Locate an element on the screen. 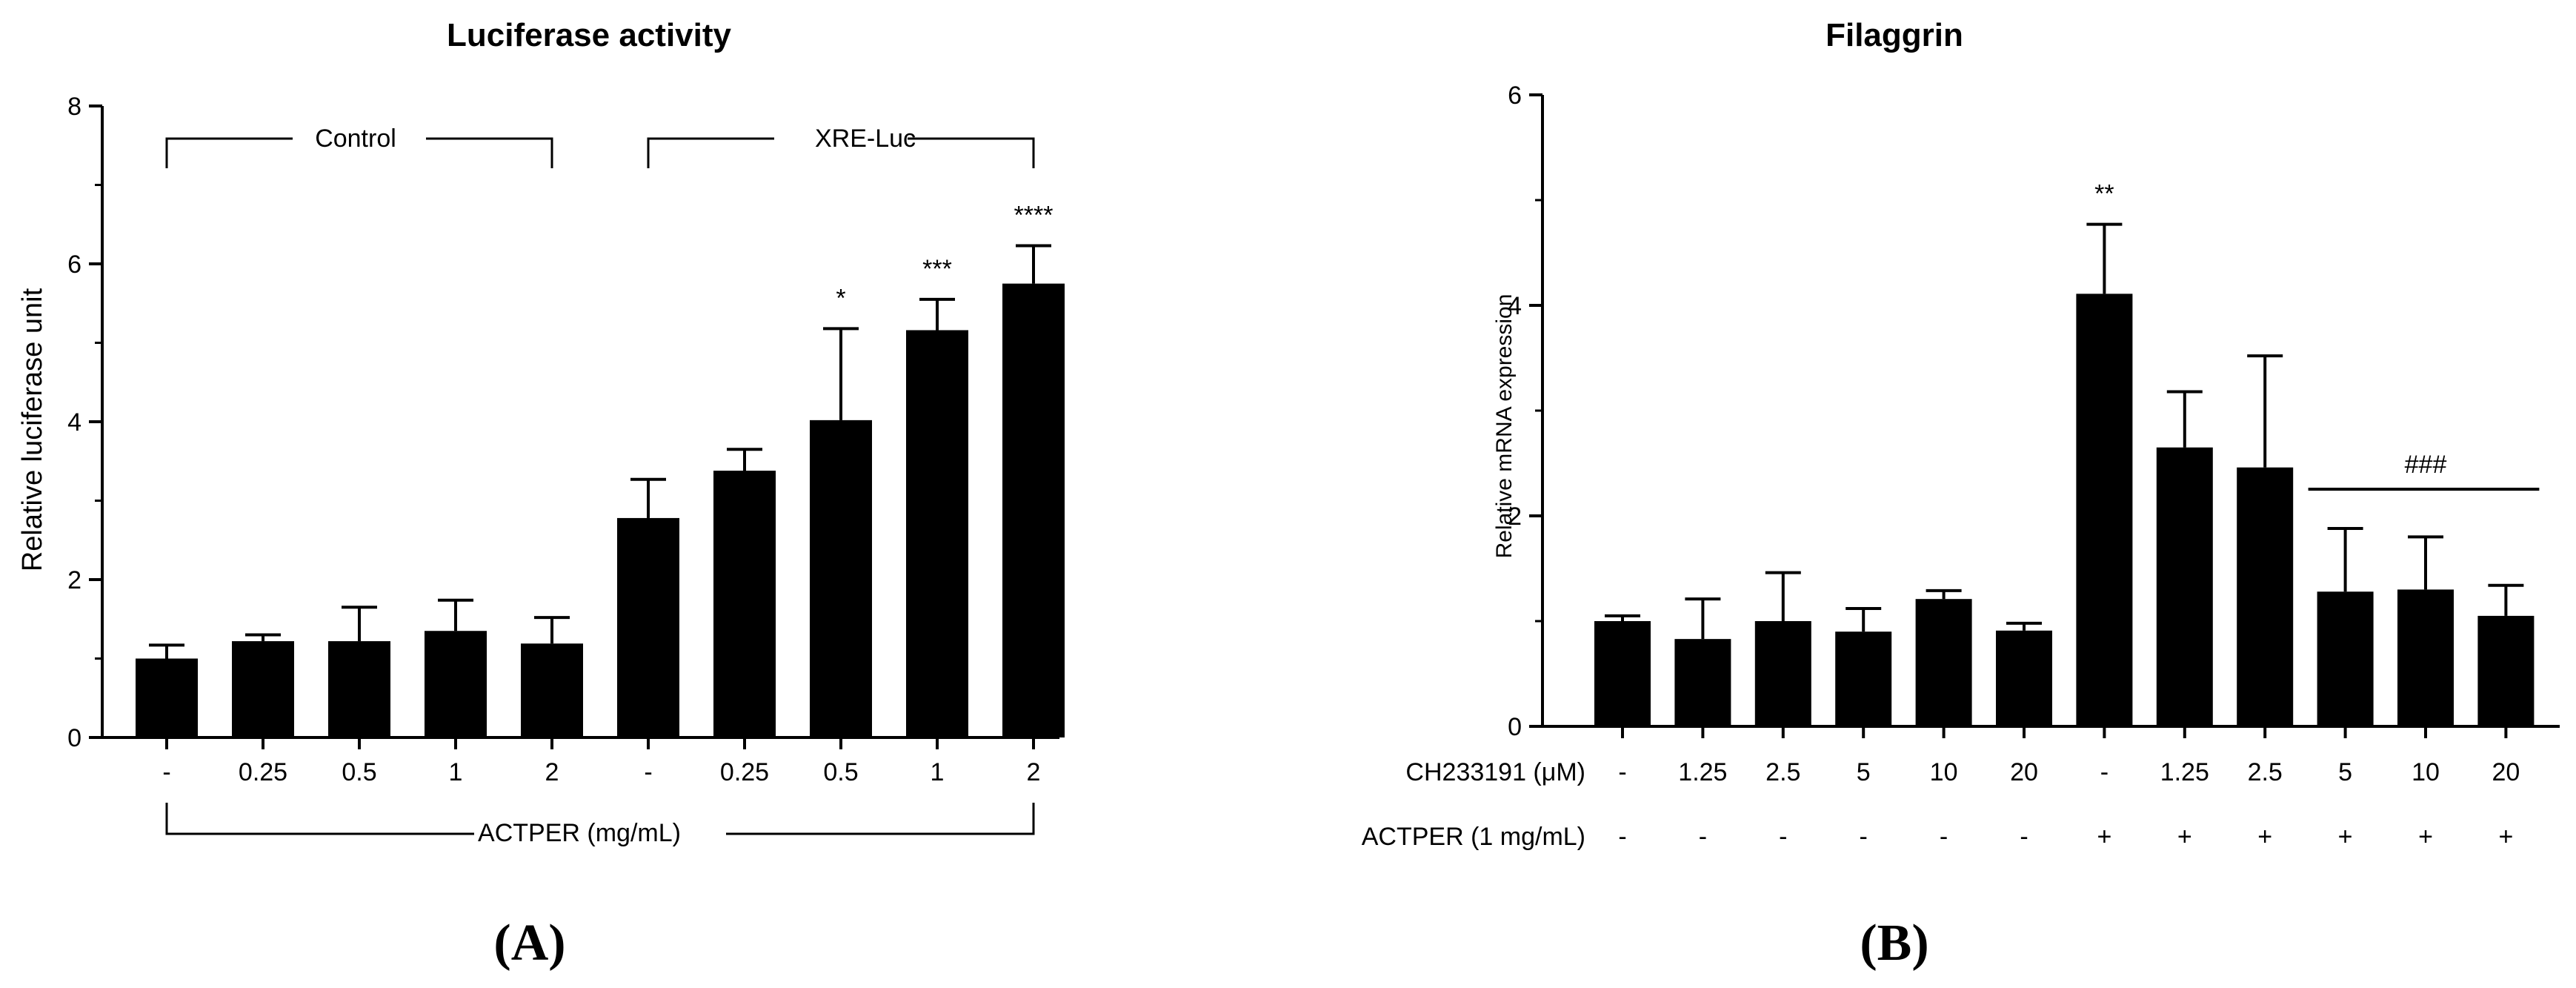  chart-a-y-tick-label: 0 is located at coordinates (74, 738).